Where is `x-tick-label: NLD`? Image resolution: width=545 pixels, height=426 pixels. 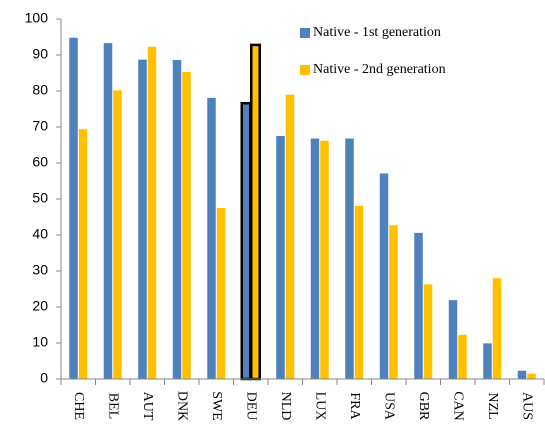 x-tick-label: NLD is located at coordinates (285, 406).